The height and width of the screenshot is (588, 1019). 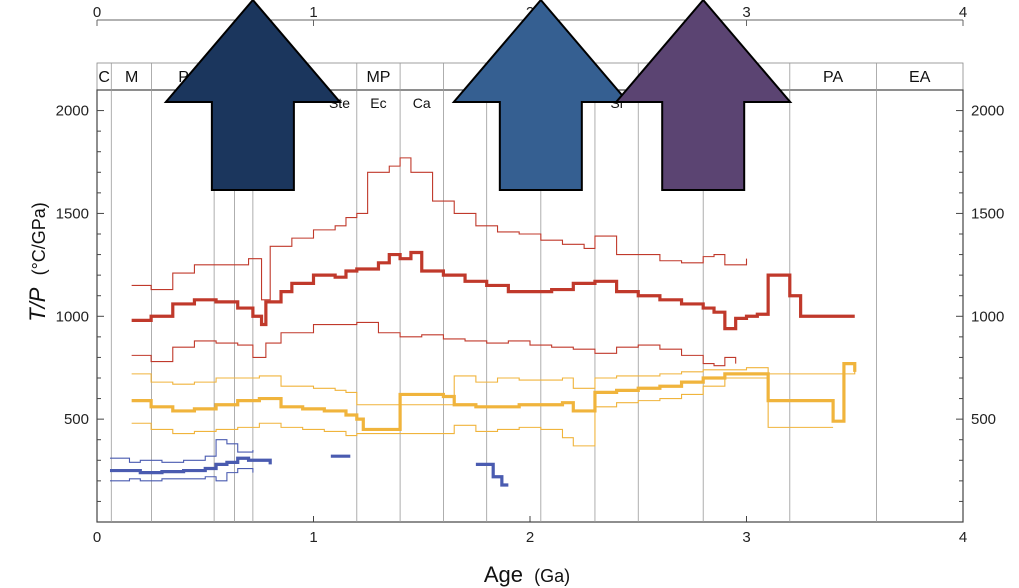 I want to click on era-label: M, so click(x=131, y=77).